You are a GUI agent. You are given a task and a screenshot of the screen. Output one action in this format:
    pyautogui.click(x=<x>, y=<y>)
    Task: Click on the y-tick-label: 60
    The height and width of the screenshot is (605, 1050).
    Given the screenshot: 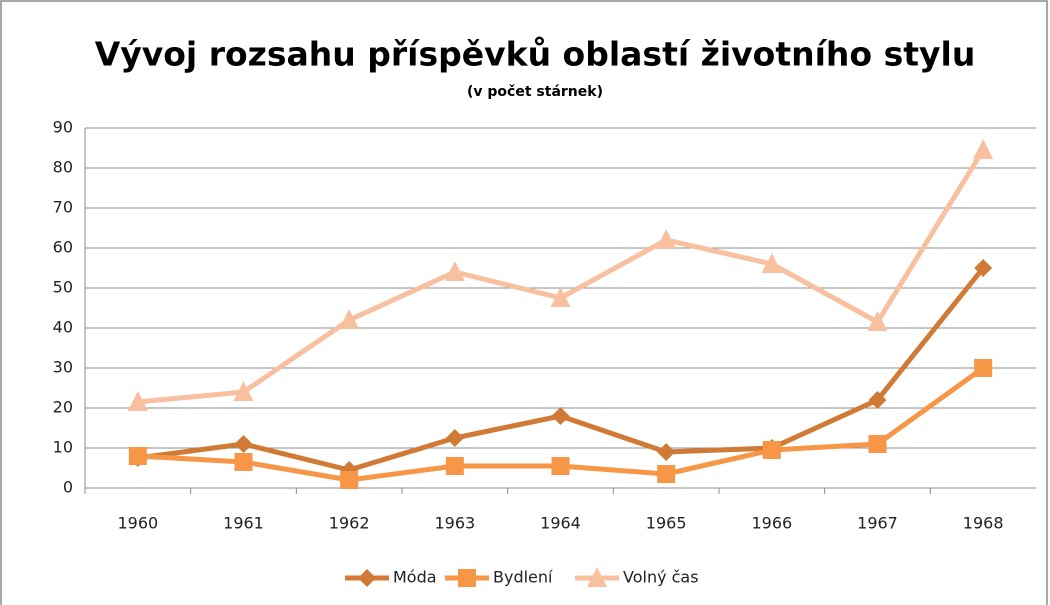 What is the action you would take?
    pyautogui.click(x=63, y=247)
    